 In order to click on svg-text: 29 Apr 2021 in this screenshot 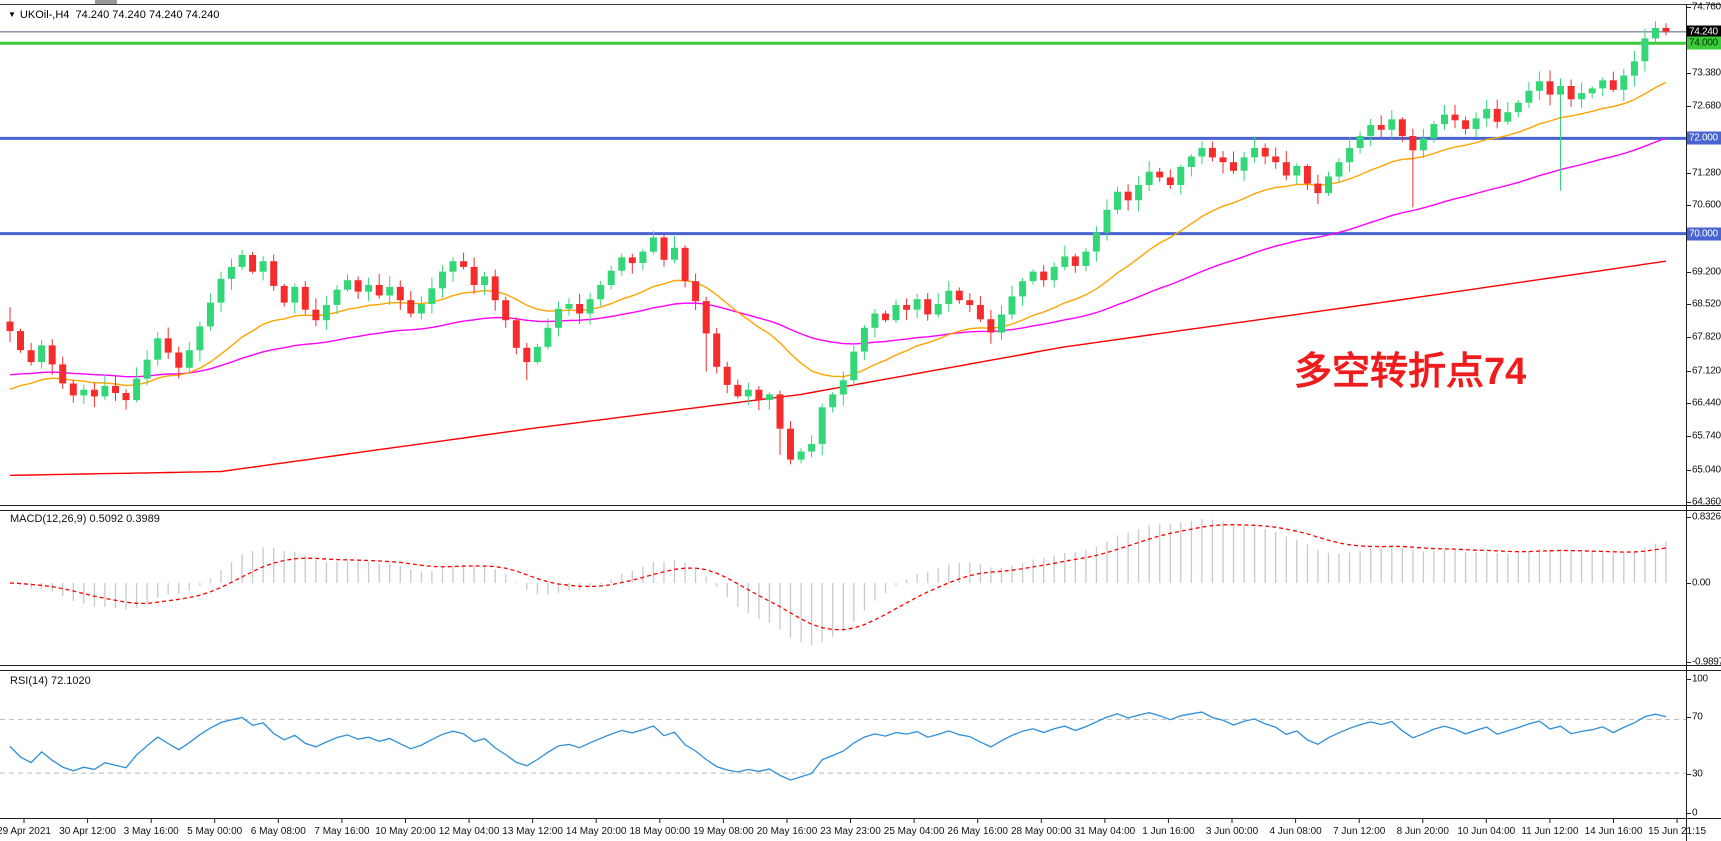, I will do `click(25, 831)`.